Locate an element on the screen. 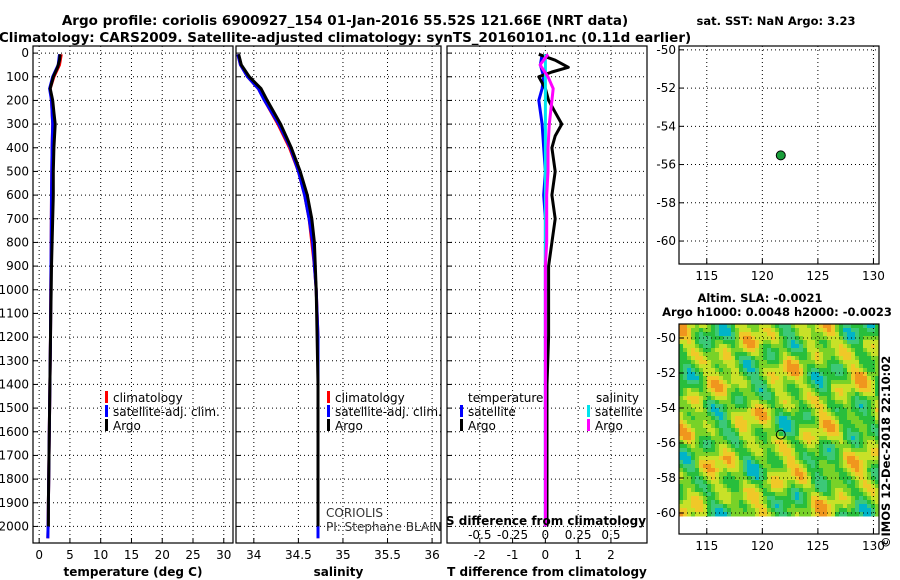  x-tick-label: -1 is located at coordinates (513, 555).